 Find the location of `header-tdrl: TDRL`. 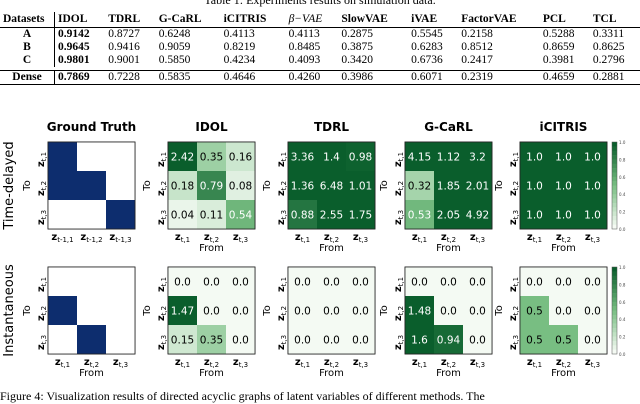

header-tdrl: TDRL is located at coordinates (130, 20).